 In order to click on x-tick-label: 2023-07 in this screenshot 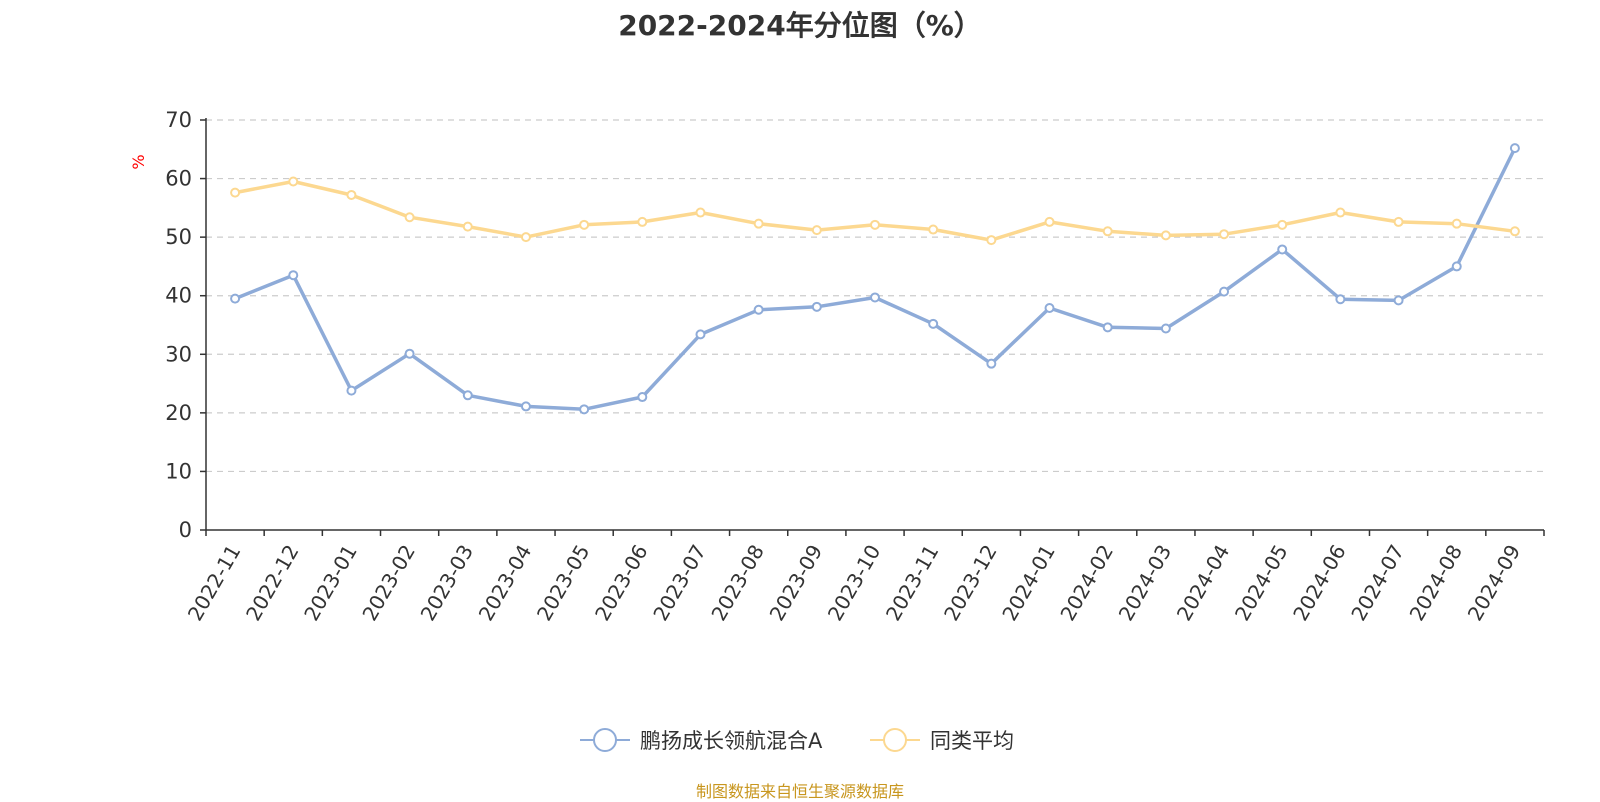, I will do `click(679, 583)`.